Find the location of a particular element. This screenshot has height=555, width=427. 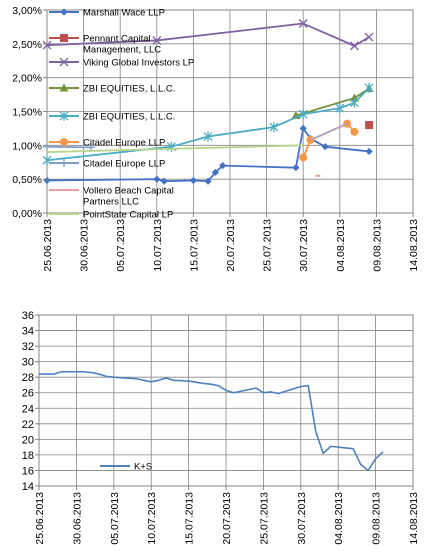

y-axis: 14 16 18 20 22 24 26 28 30 32 34 36 is located at coordinates (30, 401).